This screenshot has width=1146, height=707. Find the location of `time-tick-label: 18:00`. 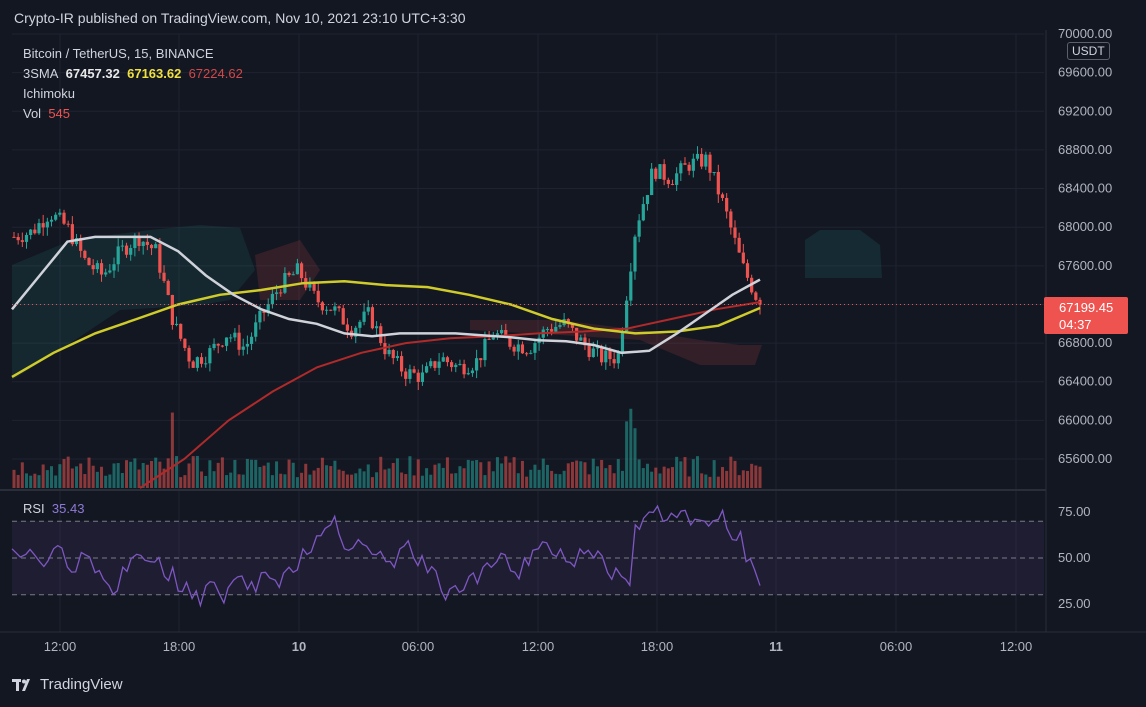

time-tick-label: 18:00 is located at coordinates (657, 646).